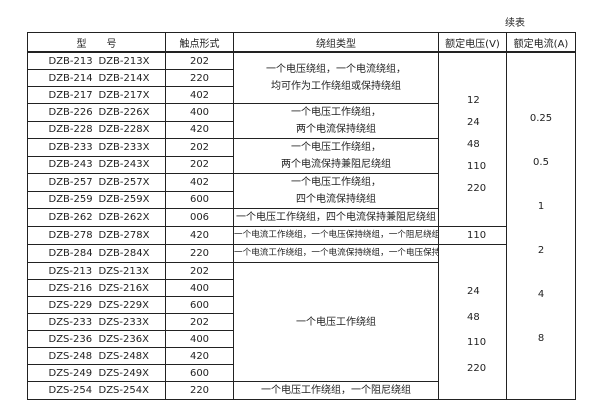 This screenshot has height=400, width=600. I want to click on header-current: 额定电流(A), so click(541, 42).